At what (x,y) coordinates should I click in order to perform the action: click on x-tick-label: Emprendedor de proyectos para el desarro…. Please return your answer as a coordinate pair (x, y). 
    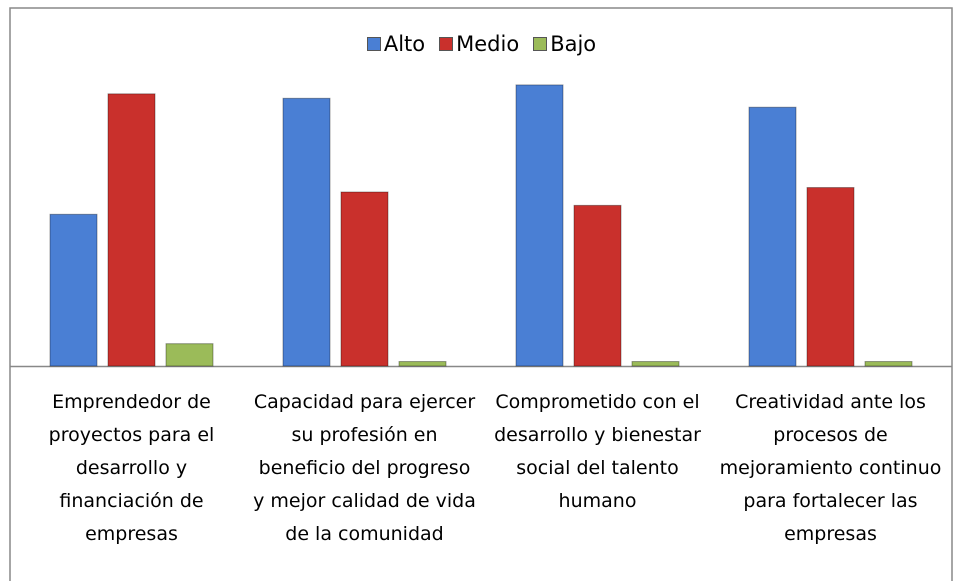
    Looking at the image, I should click on (131, 468).